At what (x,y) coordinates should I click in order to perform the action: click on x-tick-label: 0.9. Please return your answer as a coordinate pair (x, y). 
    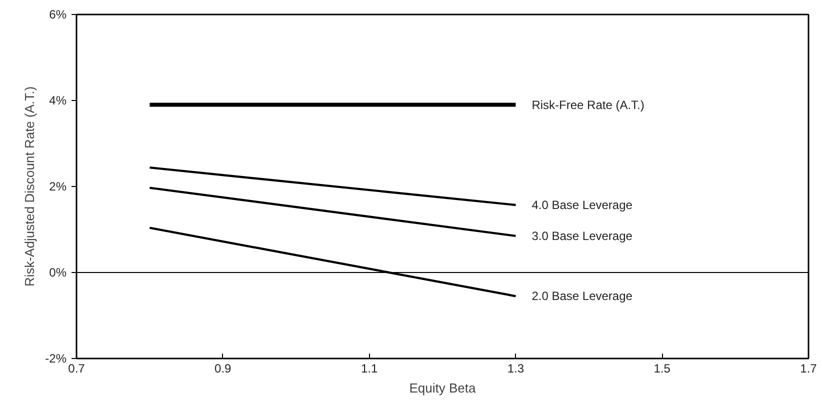
    Looking at the image, I should click on (223, 369).